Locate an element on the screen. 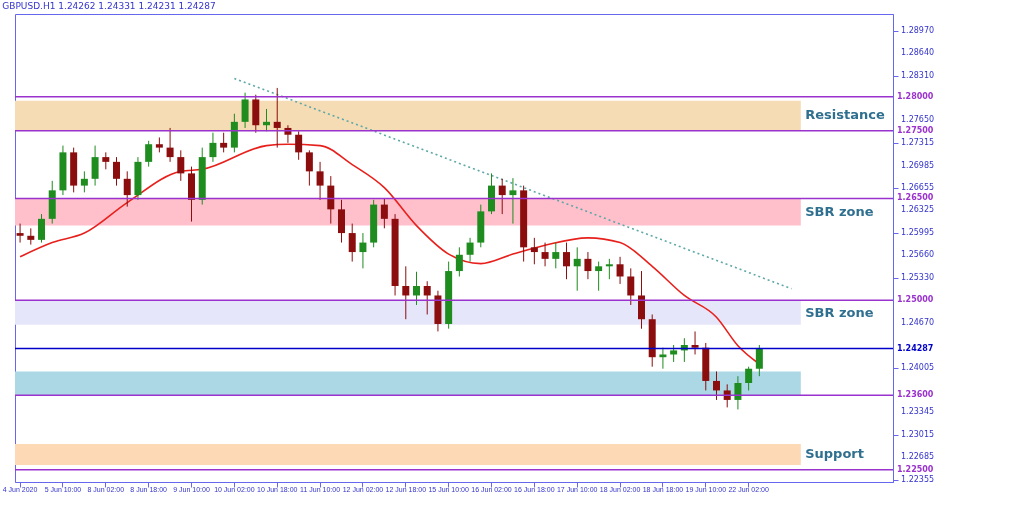  chart-title: GBPUSD.H1 1.24262 1.24331 1.24231 1.24287 is located at coordinates (109, 6).